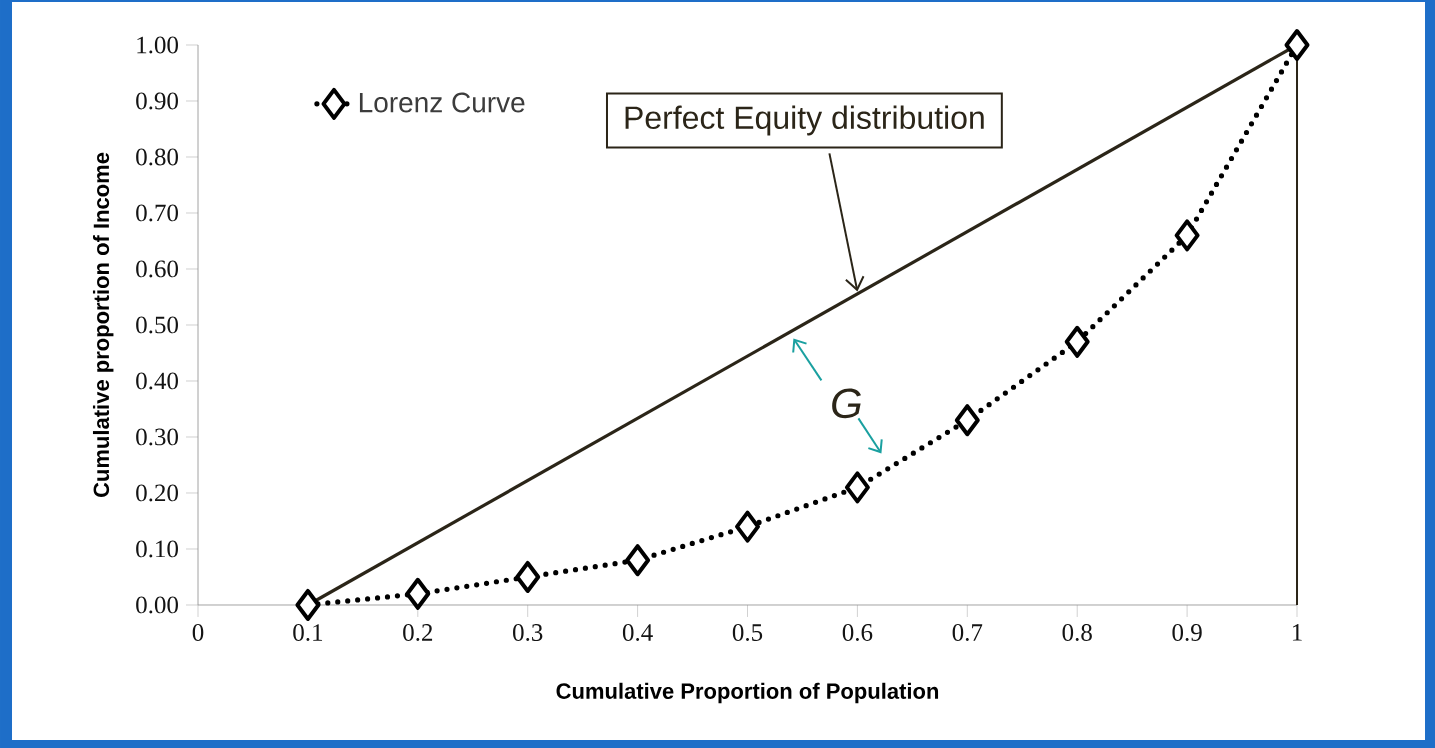  I want to click on annotation: G, so click(846, 403).